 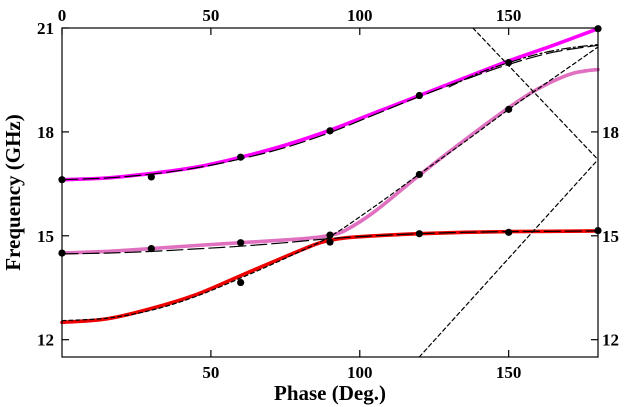 I want to click on y-tick-label-right: 18, so click(x=610, y=132).